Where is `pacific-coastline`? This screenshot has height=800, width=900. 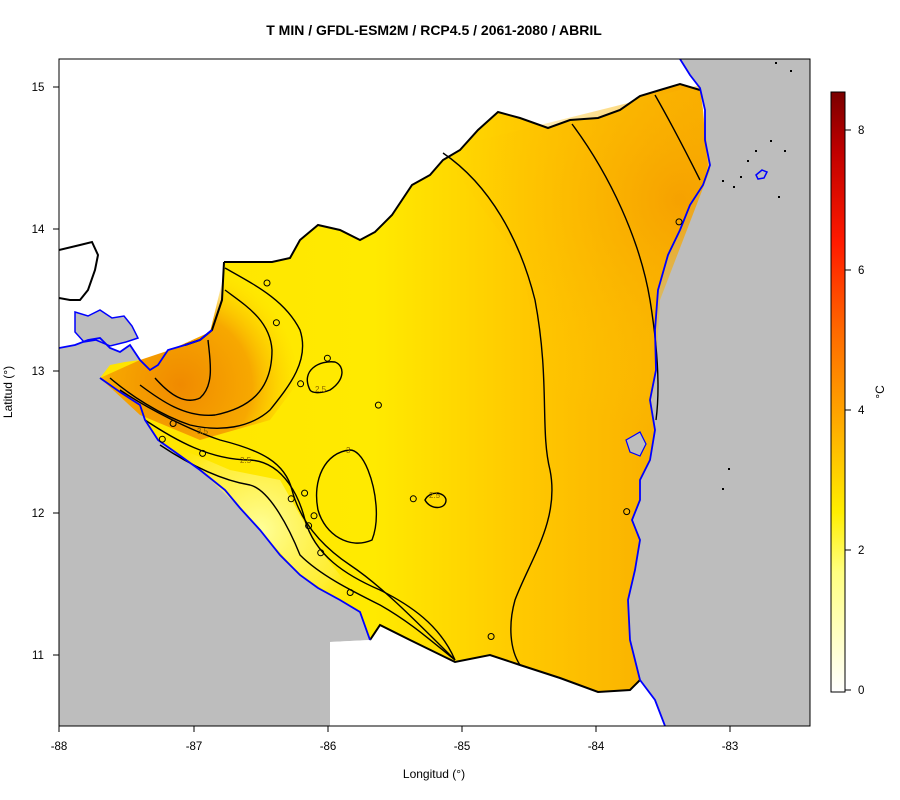 pacific-coastline is located at coordinates (215, 485).